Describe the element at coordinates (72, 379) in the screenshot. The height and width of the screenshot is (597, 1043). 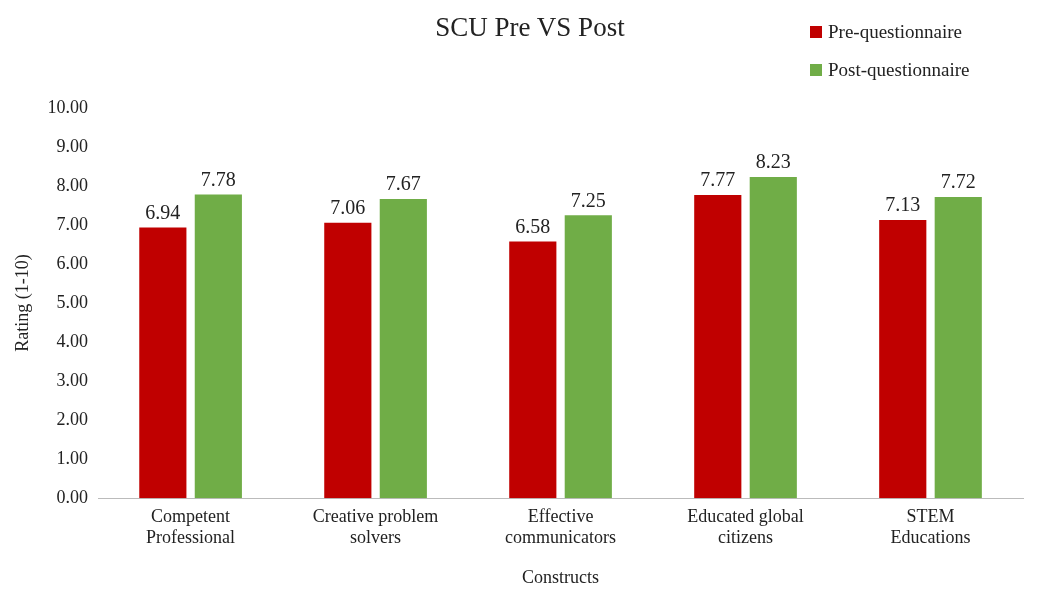
I see `y-tick-label: 3.00` at that location.